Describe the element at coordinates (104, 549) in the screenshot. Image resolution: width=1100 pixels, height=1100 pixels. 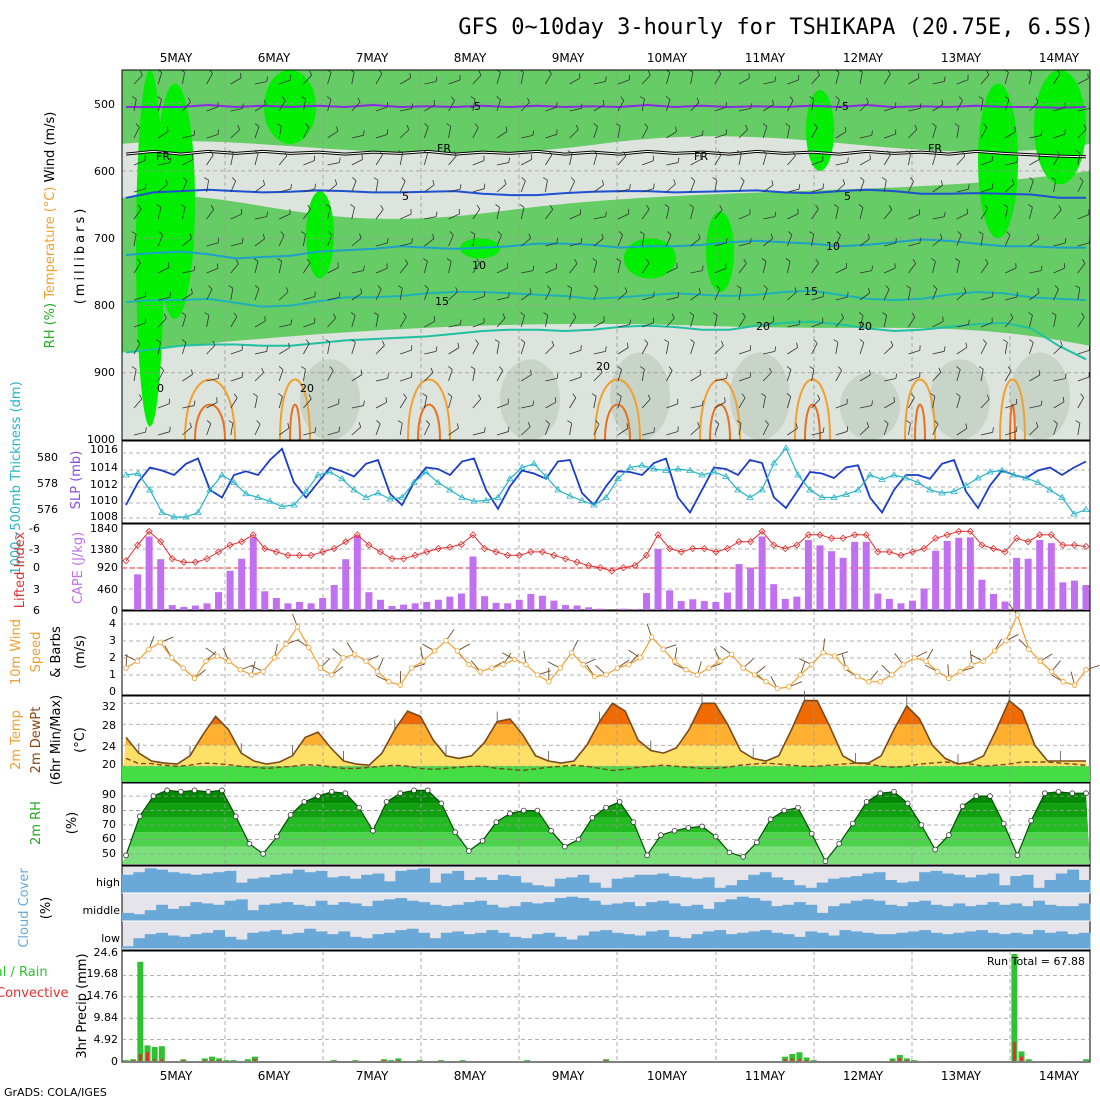
I see `cape-tick: 1380` at that location.